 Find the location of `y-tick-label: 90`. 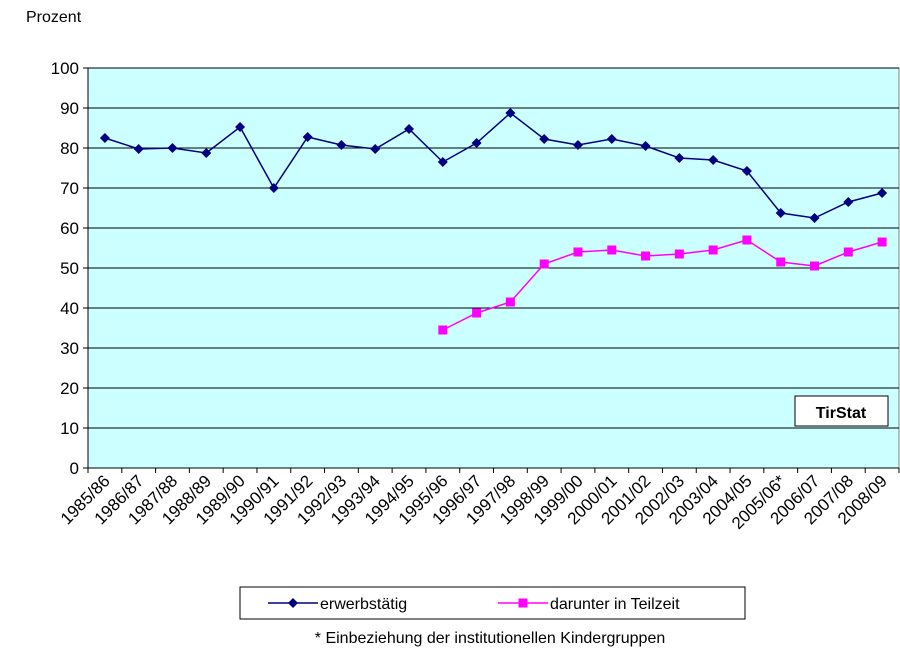

y-tick-label: 90 is located at coordinates (69, 108).